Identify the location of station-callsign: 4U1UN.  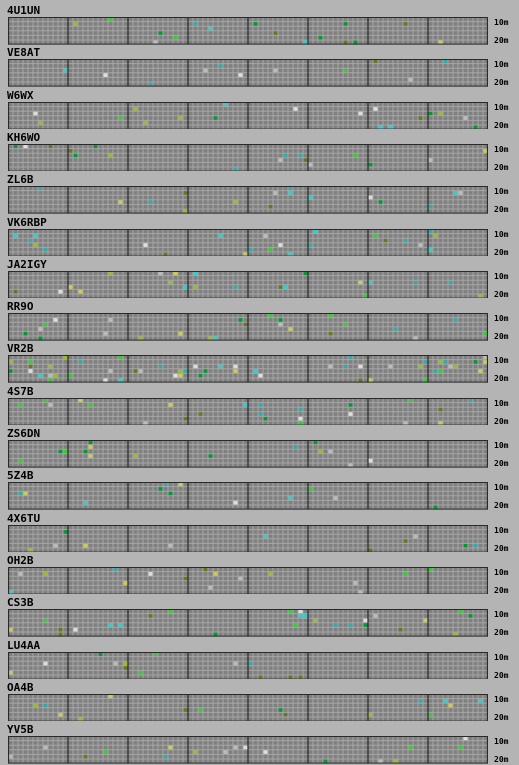
(24, 10).